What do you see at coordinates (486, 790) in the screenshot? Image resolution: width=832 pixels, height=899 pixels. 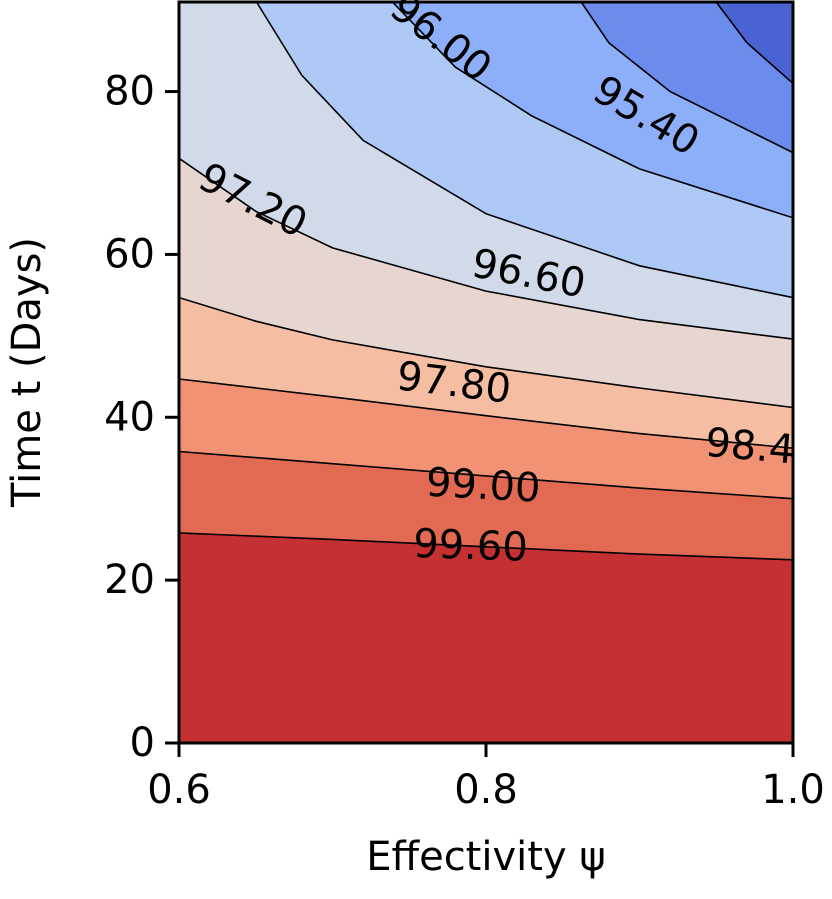 I see `x-tick-label: 0.8` at bounding box center [486, 790].